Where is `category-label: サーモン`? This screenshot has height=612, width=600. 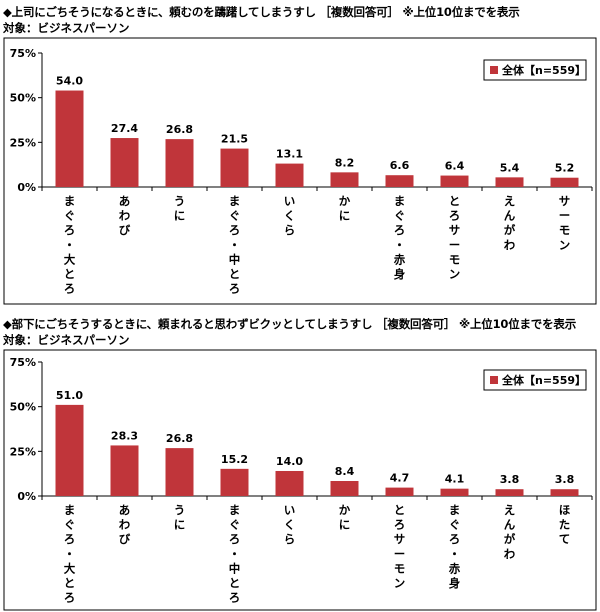
category-label: サーモン is located at coordinates (565, 223).